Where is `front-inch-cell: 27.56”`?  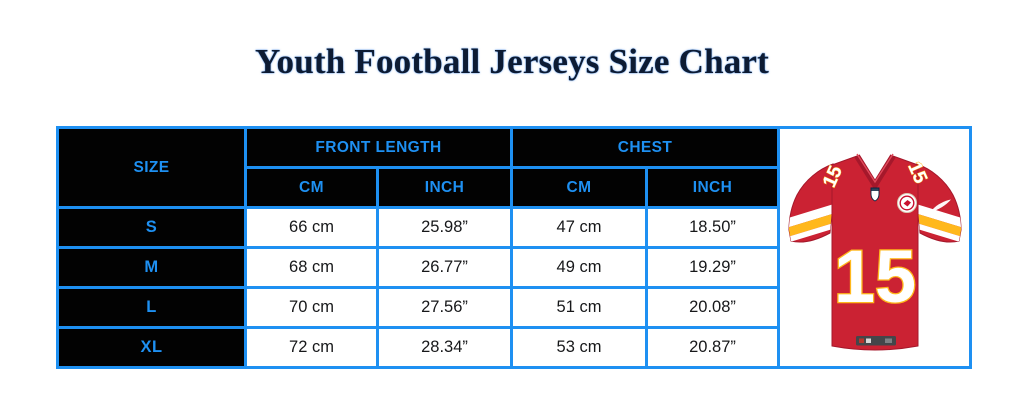 front-inch-cell: 27.56” is located at coordinates (444, 307).